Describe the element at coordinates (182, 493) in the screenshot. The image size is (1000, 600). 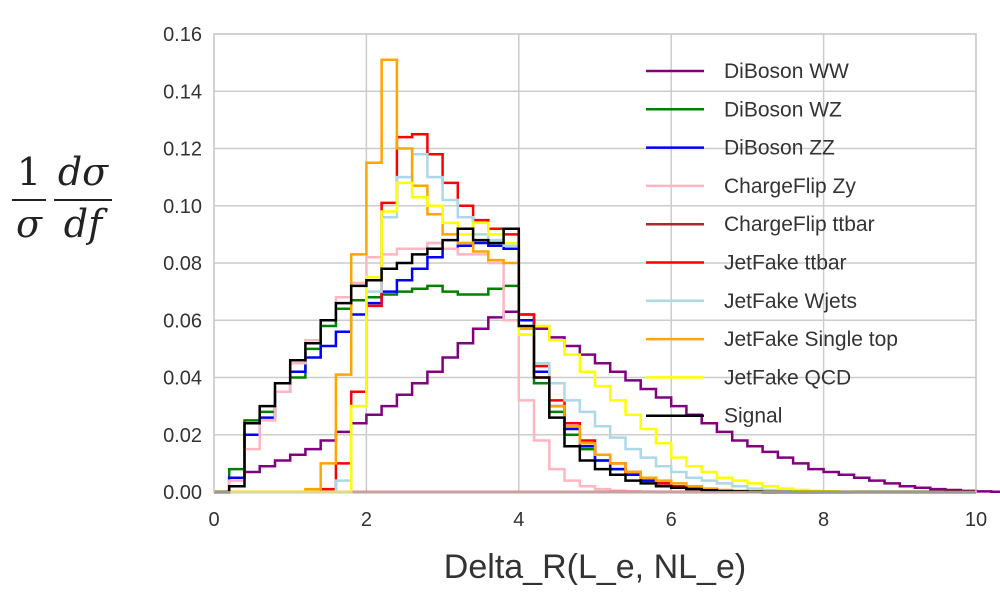
I see `y-tick-label: 0.00` at that location.